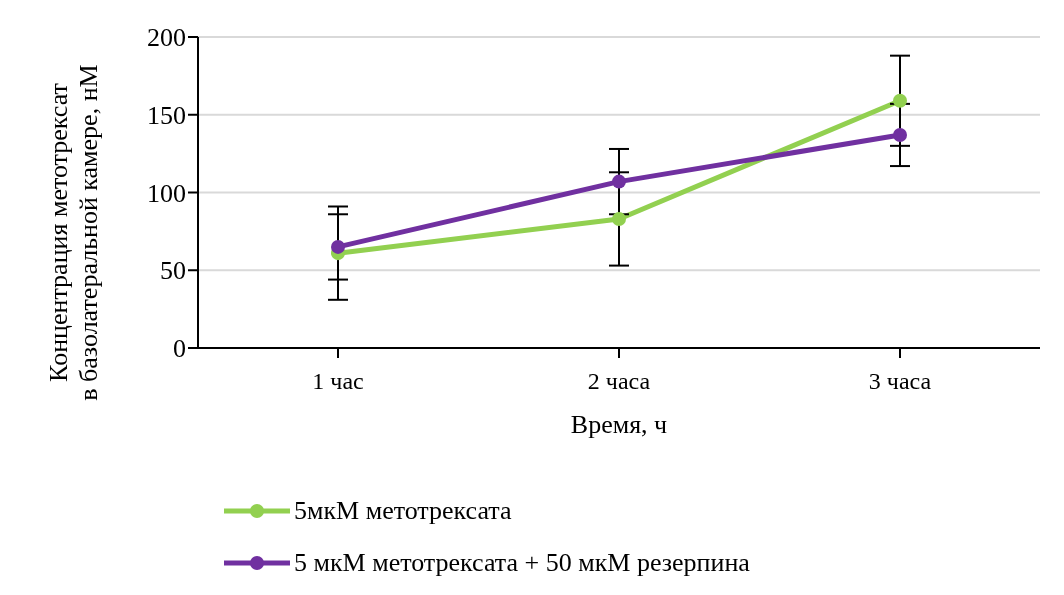 The image size is (1064, 595). I want to click on legend-label: 5мкМ метотрексата, so click(403, 511).